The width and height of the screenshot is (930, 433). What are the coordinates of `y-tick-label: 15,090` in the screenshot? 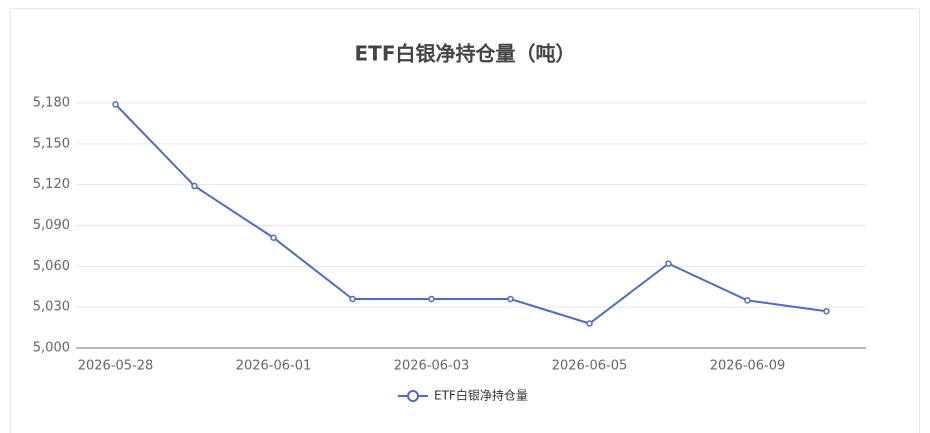 It's located at (48, 225).